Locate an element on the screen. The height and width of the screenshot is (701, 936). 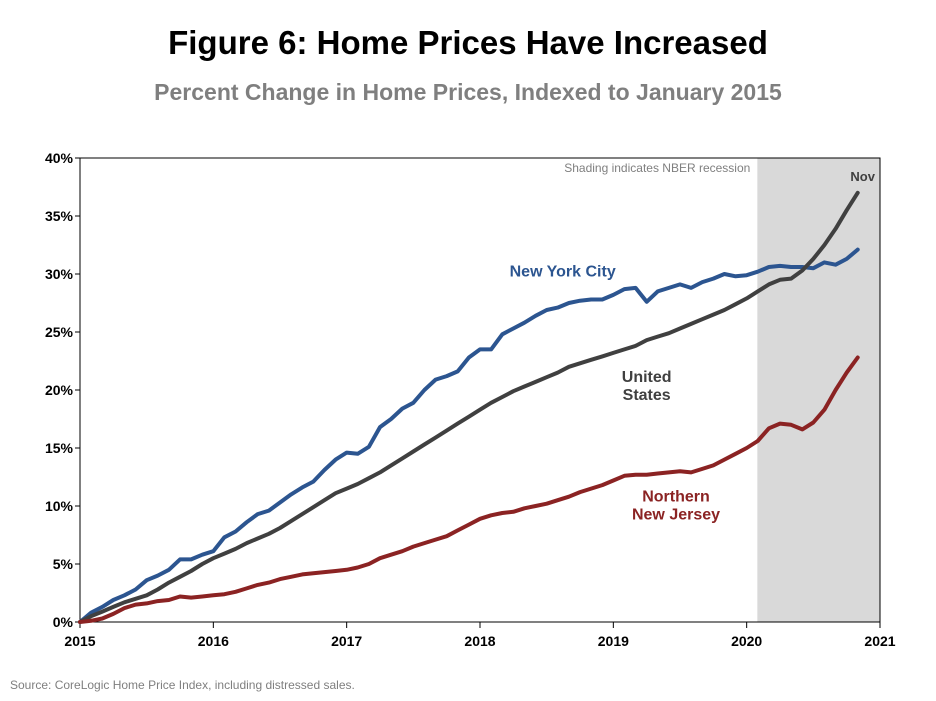
x-tick-label: 2021 is located at coordinates (879, 641).